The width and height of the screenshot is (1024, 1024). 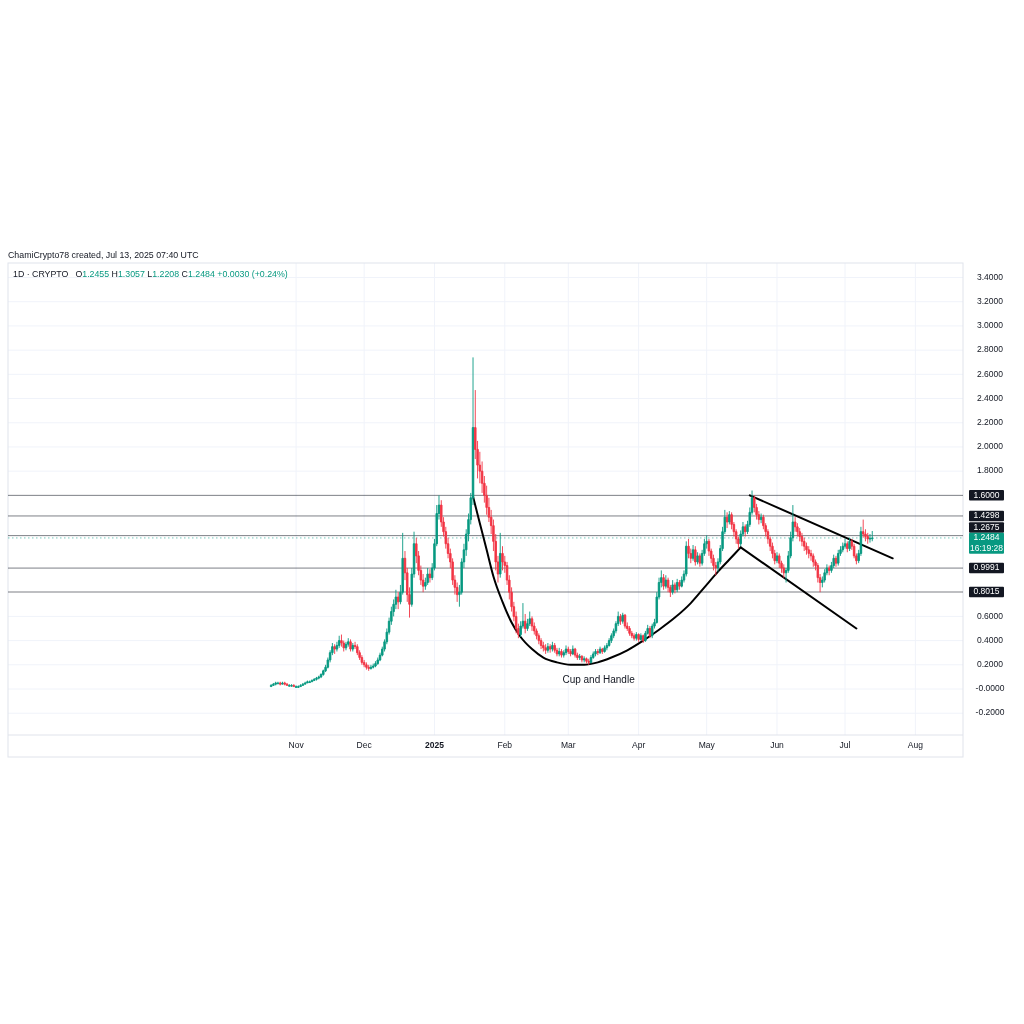 I want to click on y-tick-label: 1.8000, so click(x=990, y=470).